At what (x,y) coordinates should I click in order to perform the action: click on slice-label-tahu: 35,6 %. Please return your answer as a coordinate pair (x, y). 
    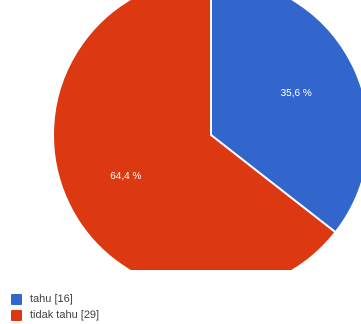
    Looking at the image, I should click on (296, 93).